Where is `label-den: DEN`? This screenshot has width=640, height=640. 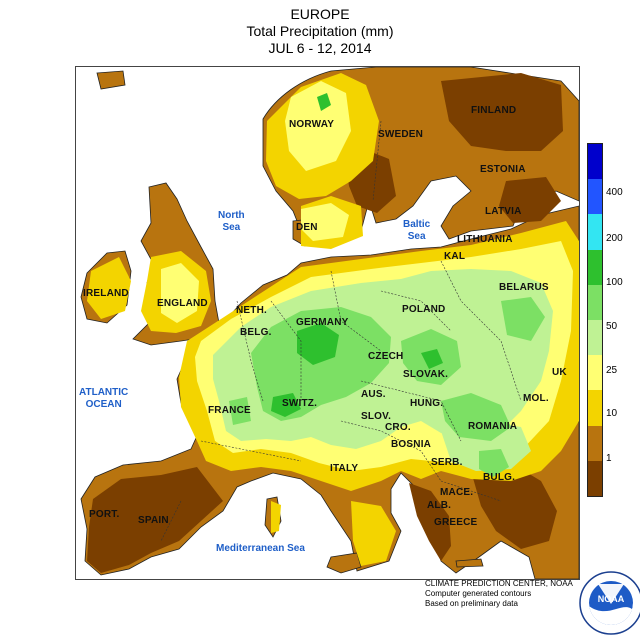
label-den: DEN is located at coordinates (307, 227).